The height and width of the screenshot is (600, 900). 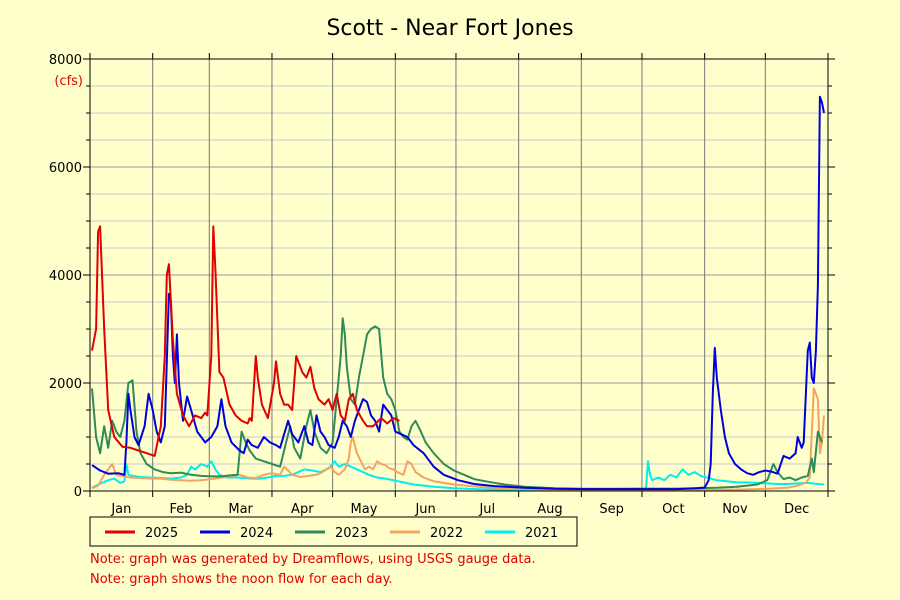 What do you see at coordinates (549, 509) in the screenshot?
I see `x-tick-label: Aug` at bounding box center [549, 509].